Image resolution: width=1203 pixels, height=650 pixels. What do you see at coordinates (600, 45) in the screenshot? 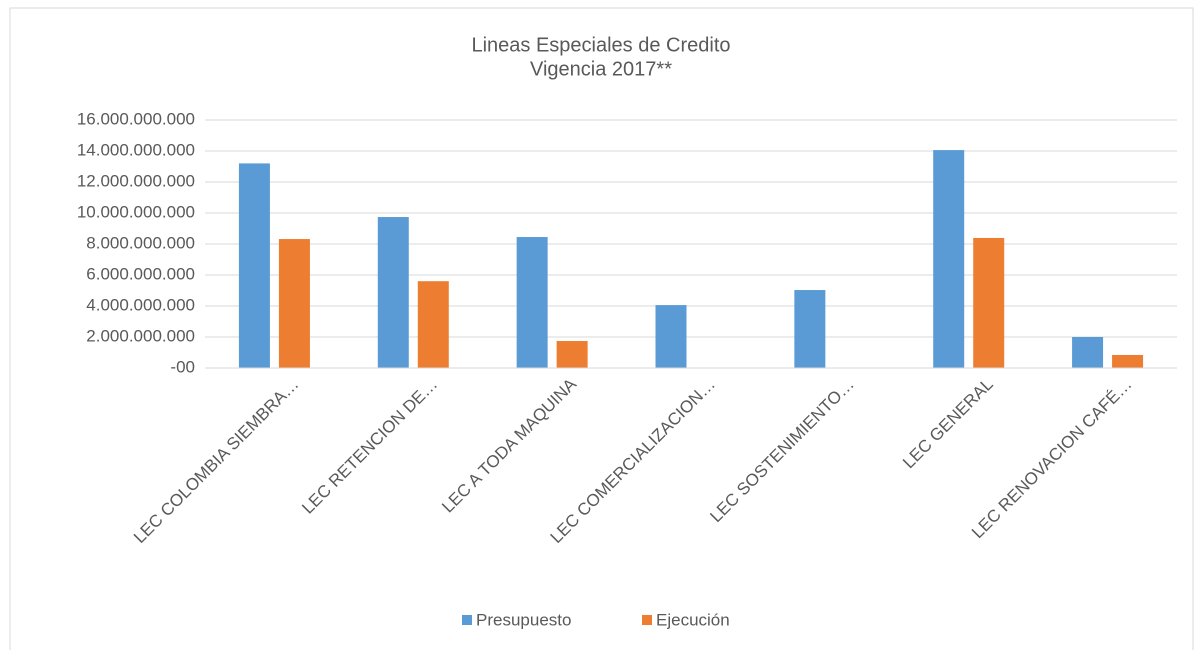
I see `chart-title: Lineas Especiales de Credito` at bounding box center [600, 45].